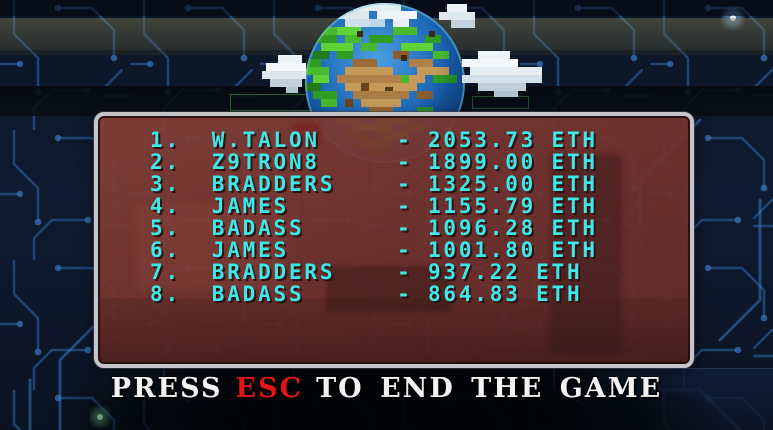 Image resolution: width=773 pixels, height=430 pixels. Describe the element at coordinates (457, 16) in the screenshot. I see `cloud-top-right-icon` at that location.